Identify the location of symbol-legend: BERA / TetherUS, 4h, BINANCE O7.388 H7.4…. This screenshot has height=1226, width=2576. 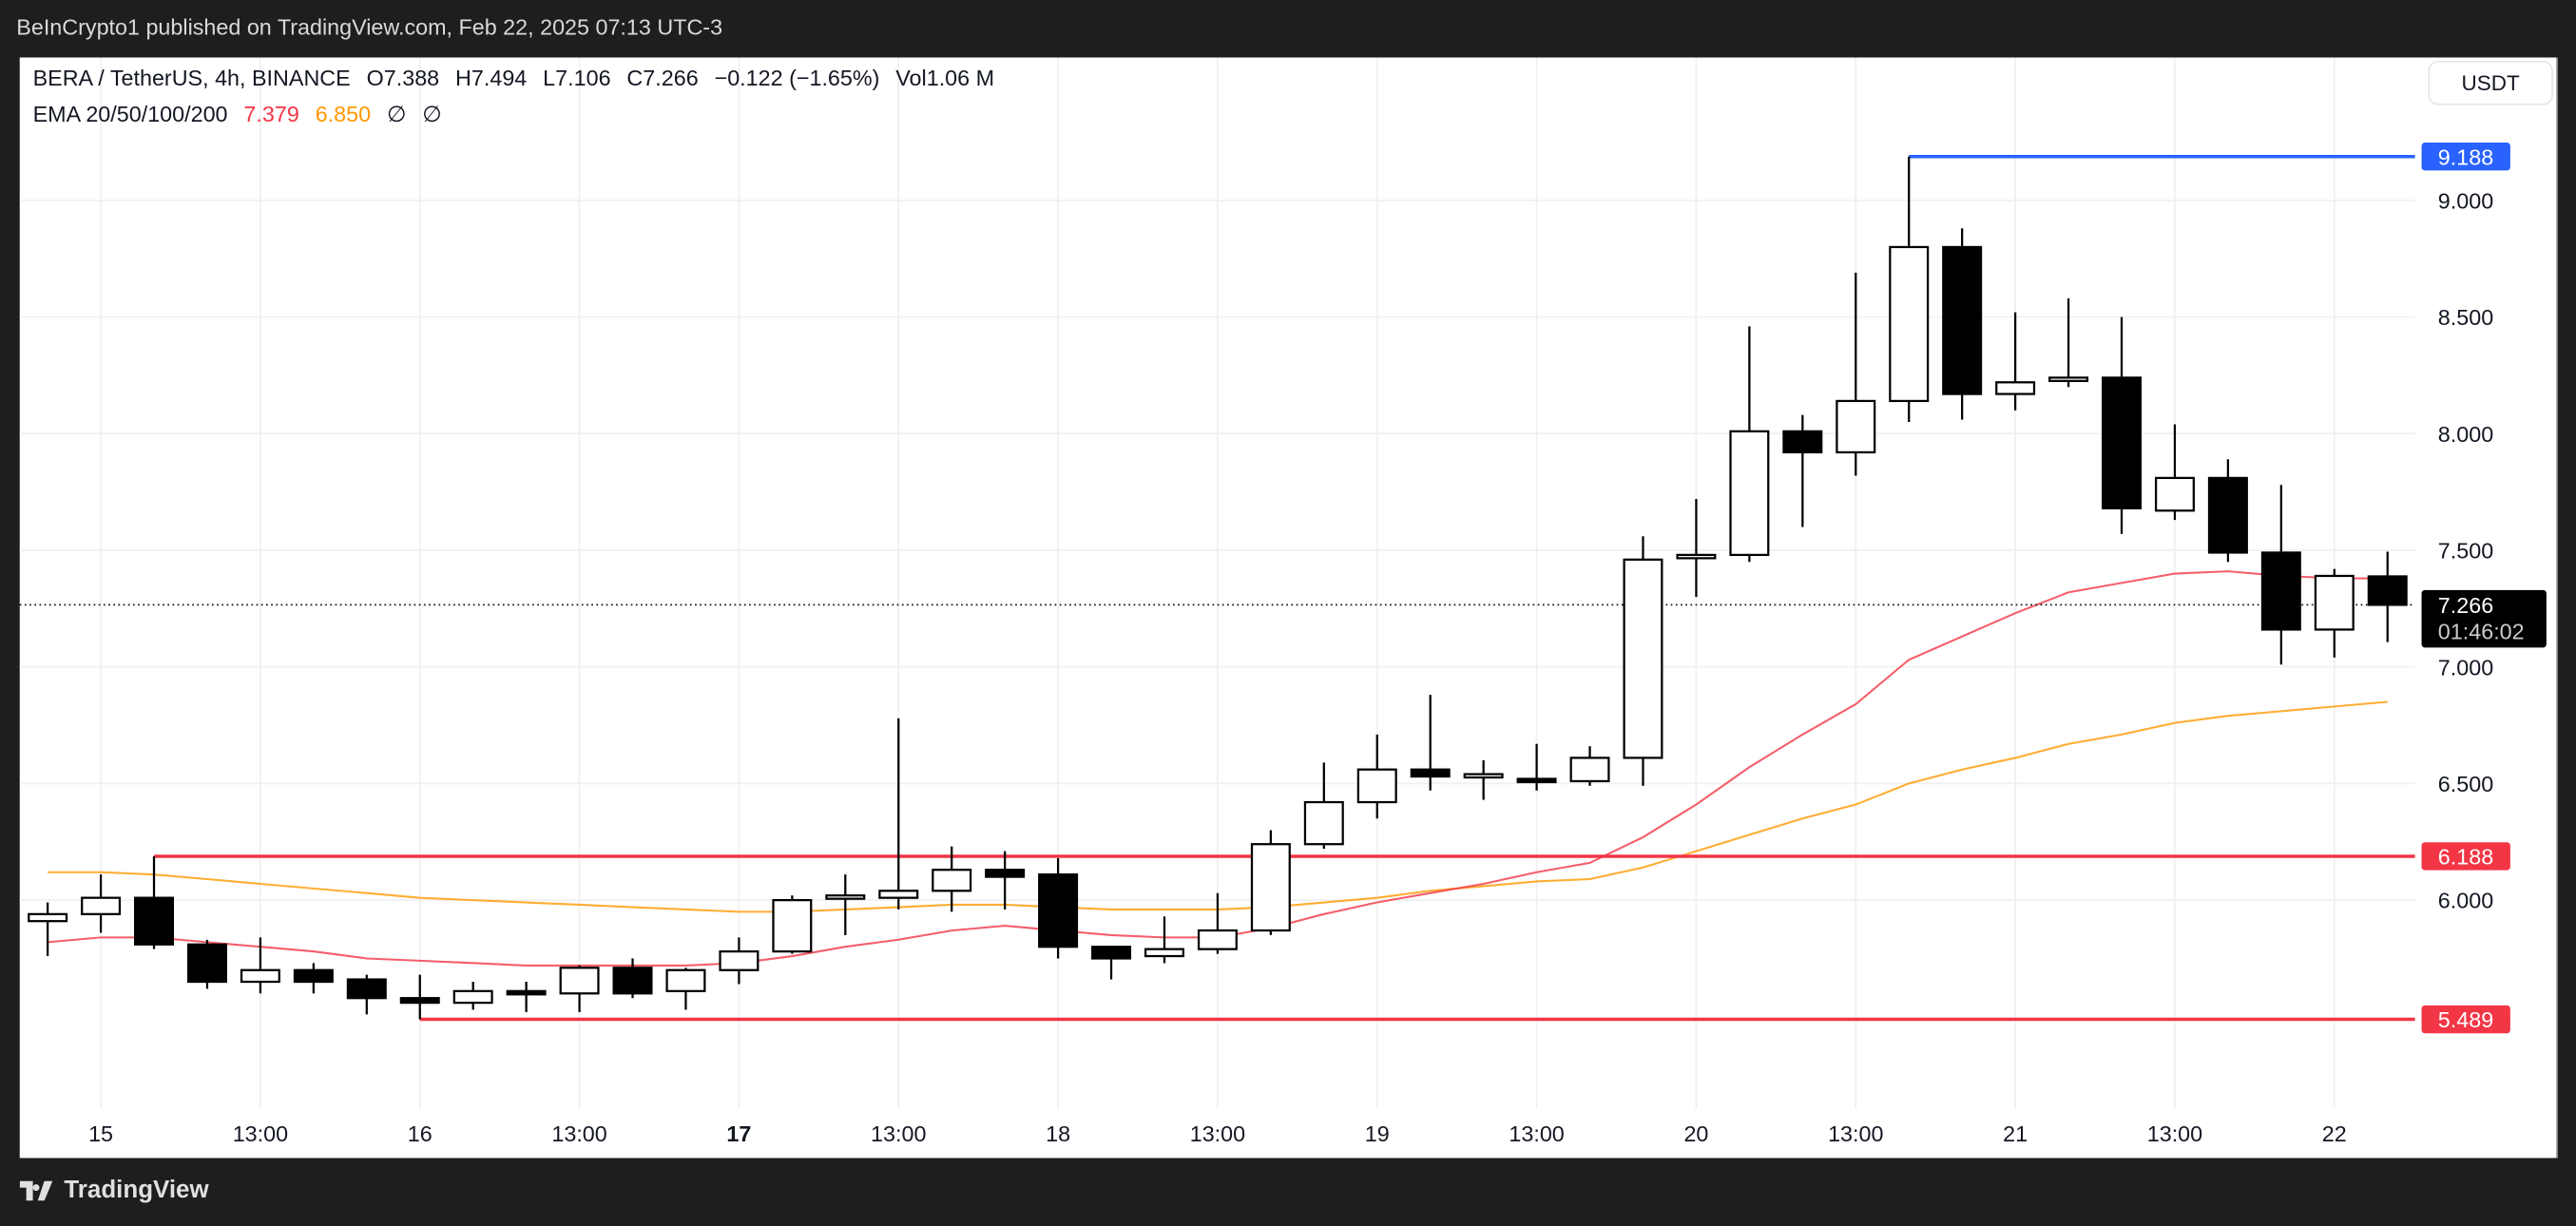
(519, 78).